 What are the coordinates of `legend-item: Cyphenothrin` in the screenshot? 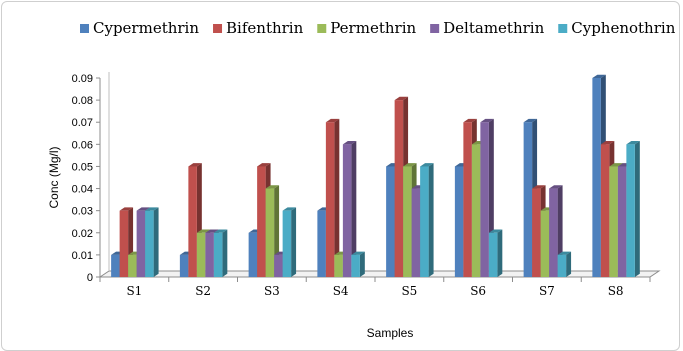 It's located at (617, 28).